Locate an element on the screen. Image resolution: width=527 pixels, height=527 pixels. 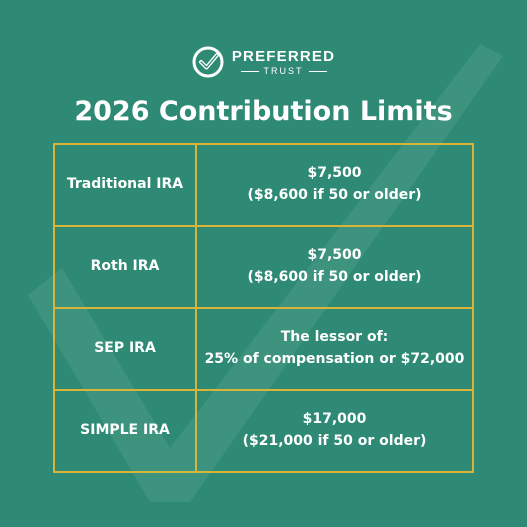
brand-logo: PREFERRED TRUST is located at coordinates (263, 62).